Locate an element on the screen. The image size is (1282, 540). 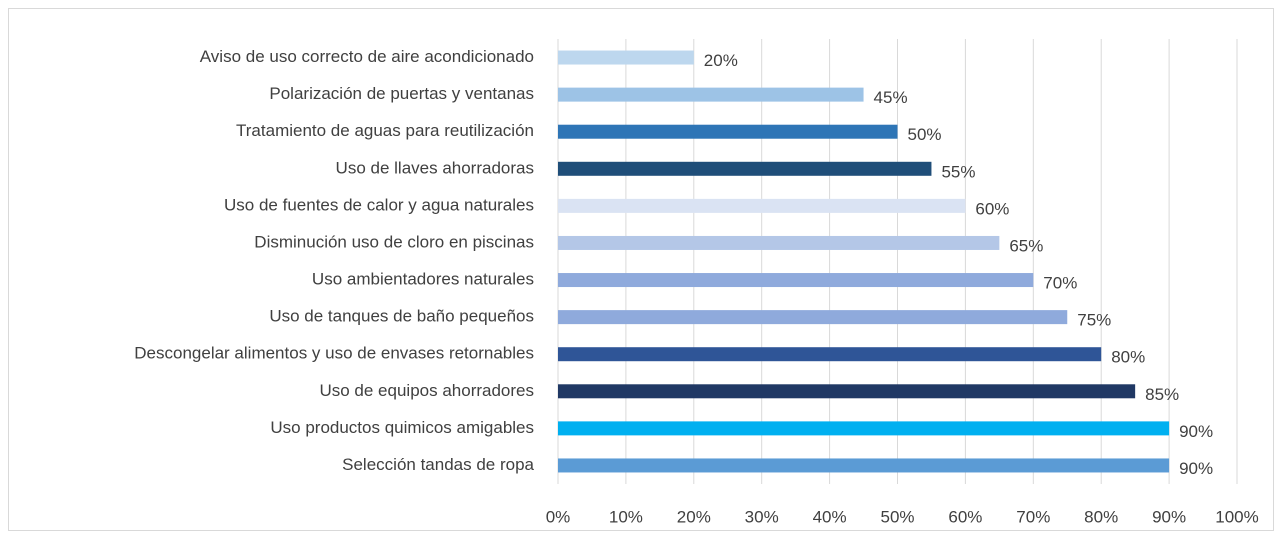
x-tick-label: 60% is located at coordinates (965, 516).